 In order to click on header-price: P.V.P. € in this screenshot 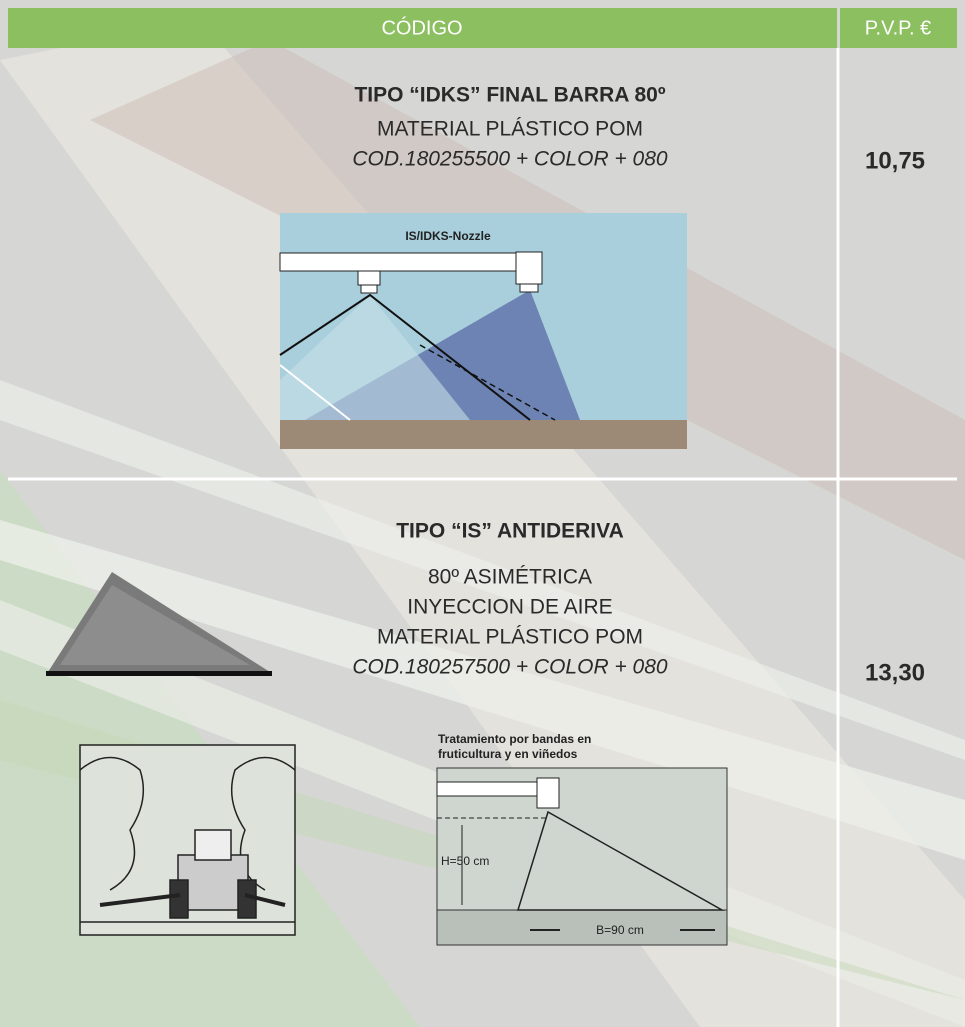, I will do `click(898, 28)`.